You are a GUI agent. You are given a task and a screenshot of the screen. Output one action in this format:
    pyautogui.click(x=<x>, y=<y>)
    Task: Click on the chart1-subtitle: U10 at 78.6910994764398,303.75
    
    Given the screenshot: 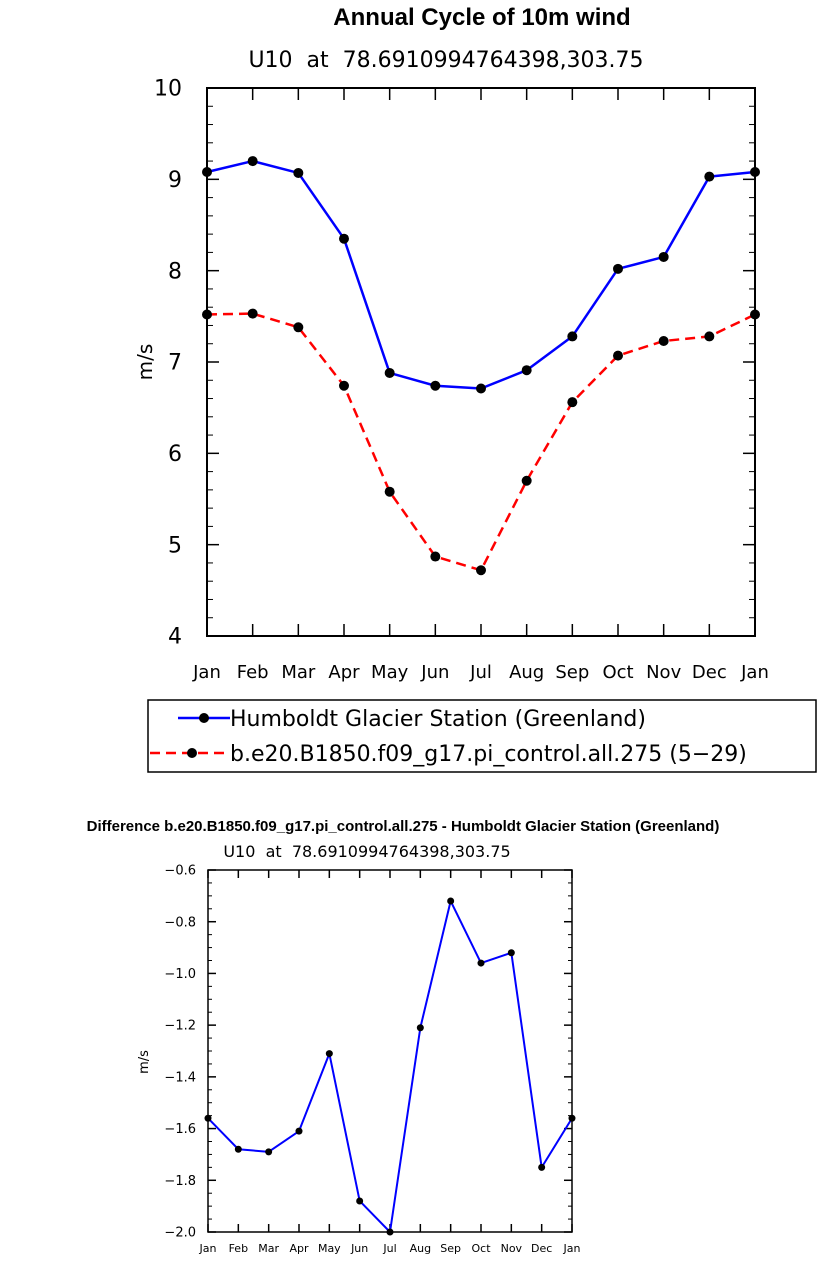 What is the action you would take?
    pyautogui.click(x=445, y=60)
    